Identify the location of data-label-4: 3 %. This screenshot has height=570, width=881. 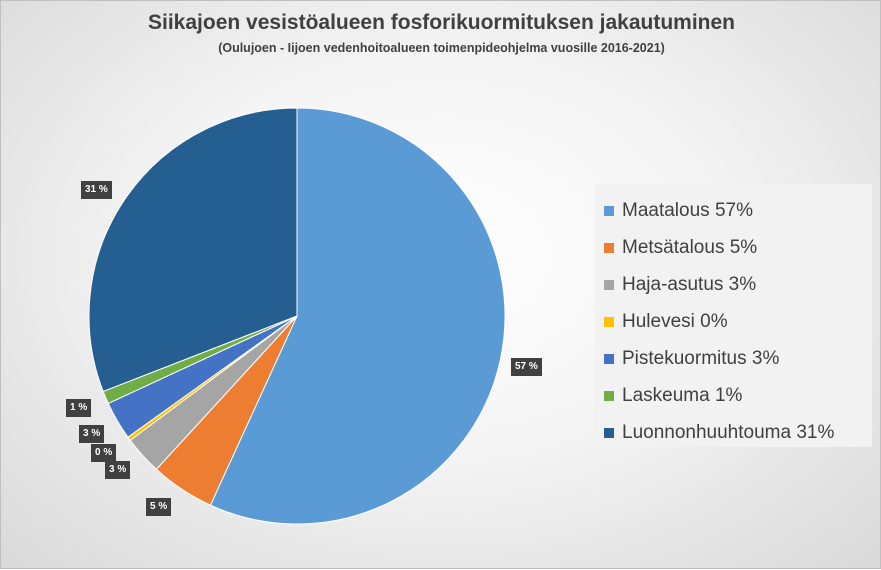
(92, 434).